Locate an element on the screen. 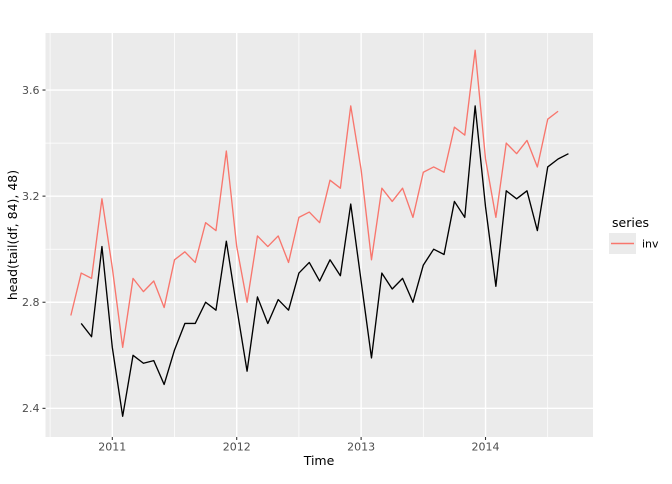 The image size is (672, 484). y-tick-label-3.2: 3.2 is located at coordinates (31, 196).